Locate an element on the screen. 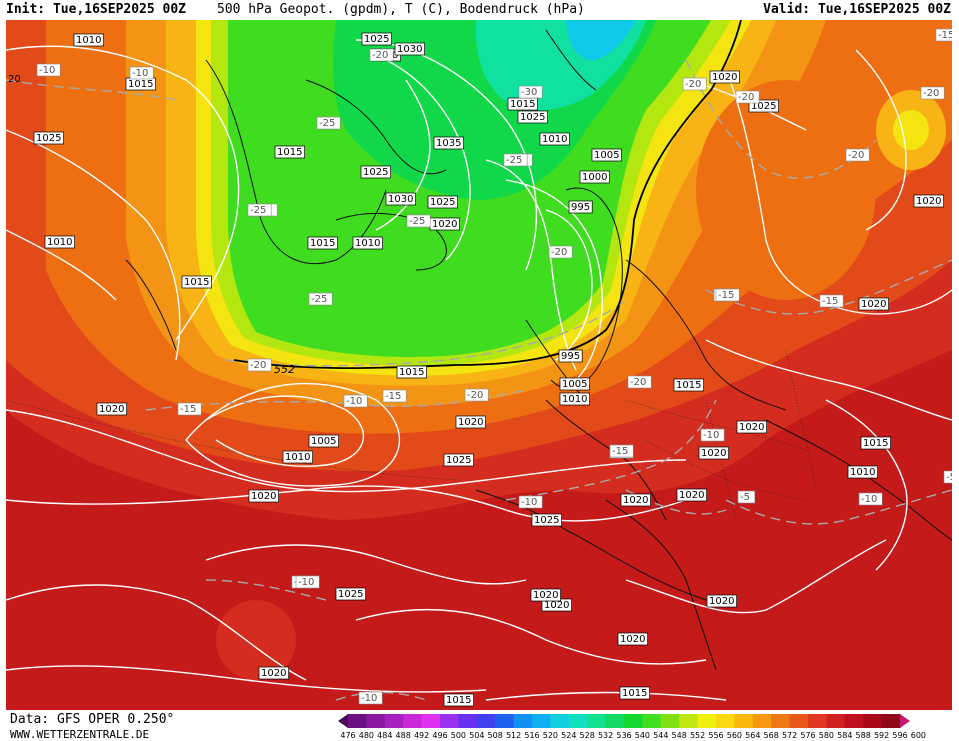 This screenshot has width=959, height=741. temp-label-t28: -20 is located at coordinates (747, 97).